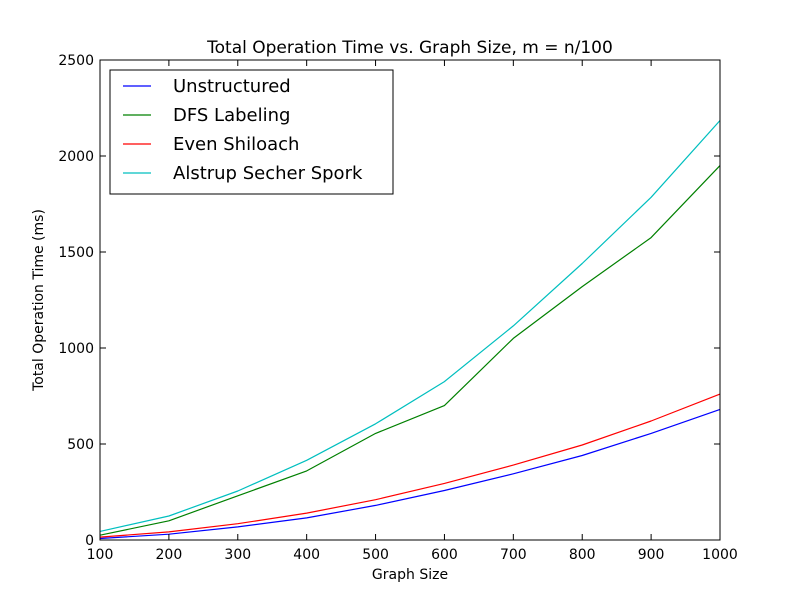 Image resolution: width=800 pixels, height=600 pixels. I want to click on x-tick-label: 200, so click(169, 555).